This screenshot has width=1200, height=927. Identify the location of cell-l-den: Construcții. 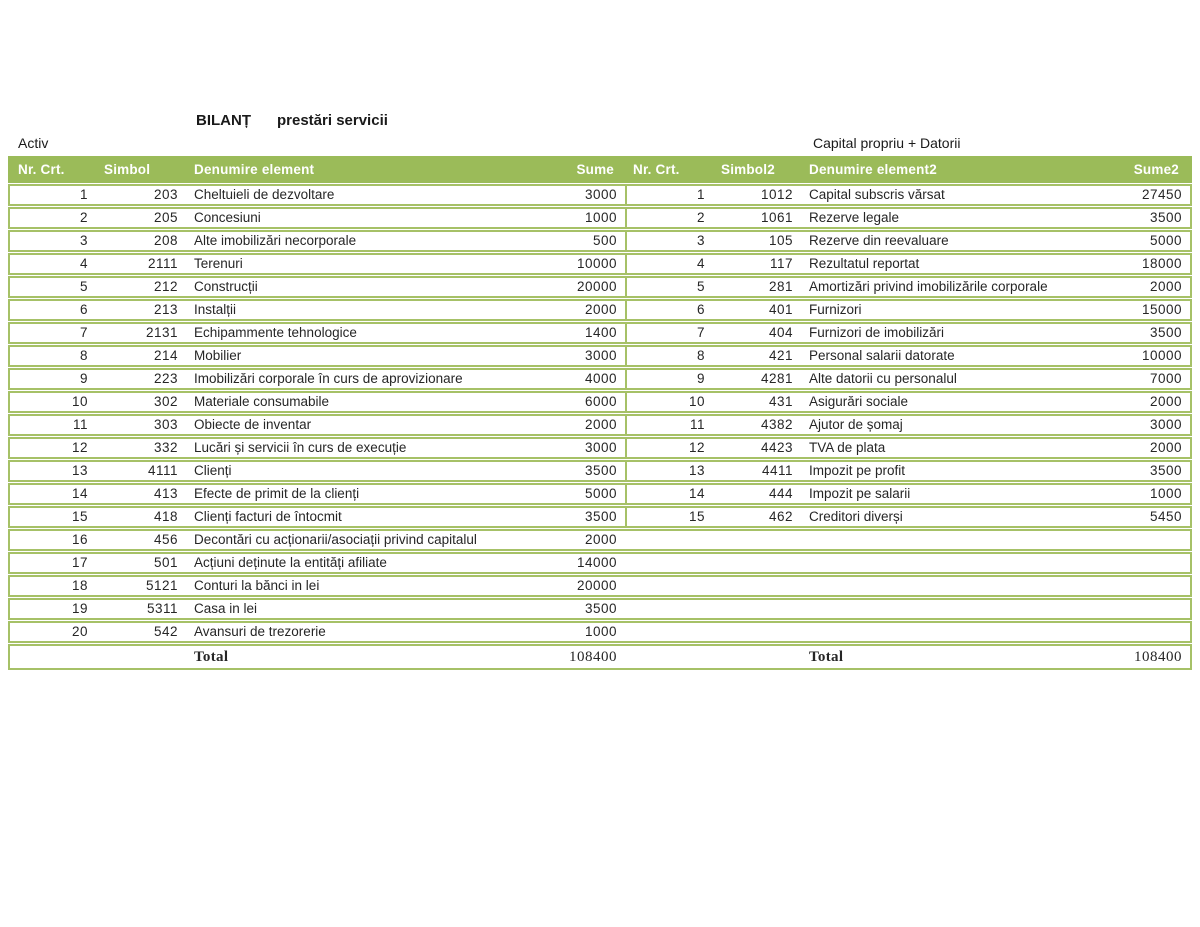
(360, 287).